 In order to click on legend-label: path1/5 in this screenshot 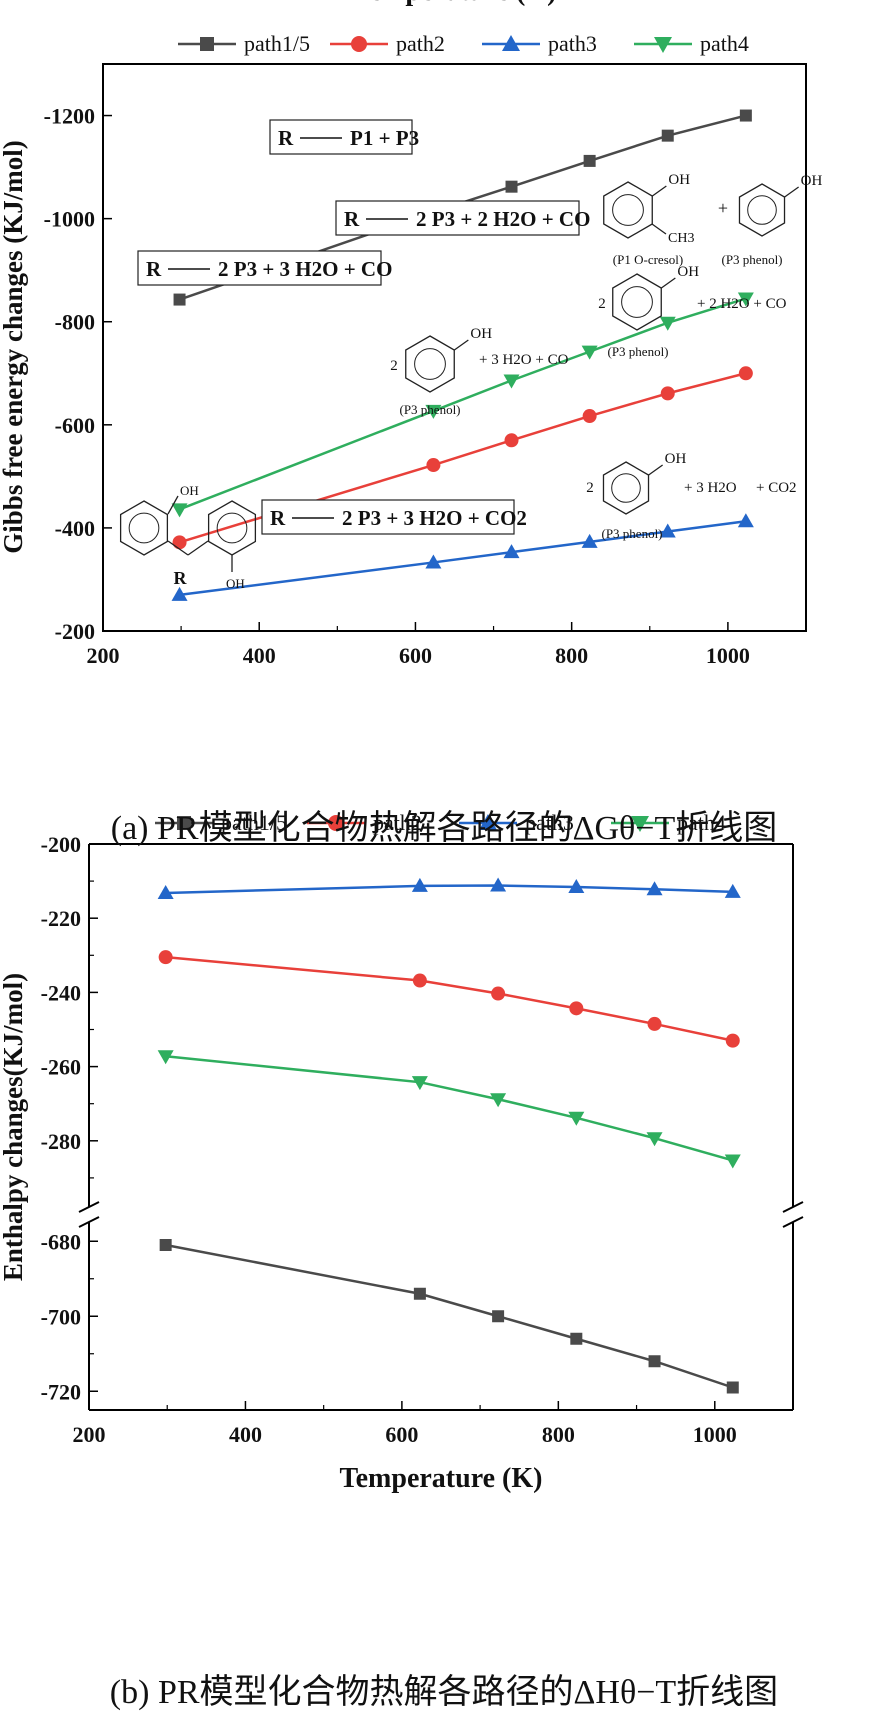, I will do `click(277, 43)`.